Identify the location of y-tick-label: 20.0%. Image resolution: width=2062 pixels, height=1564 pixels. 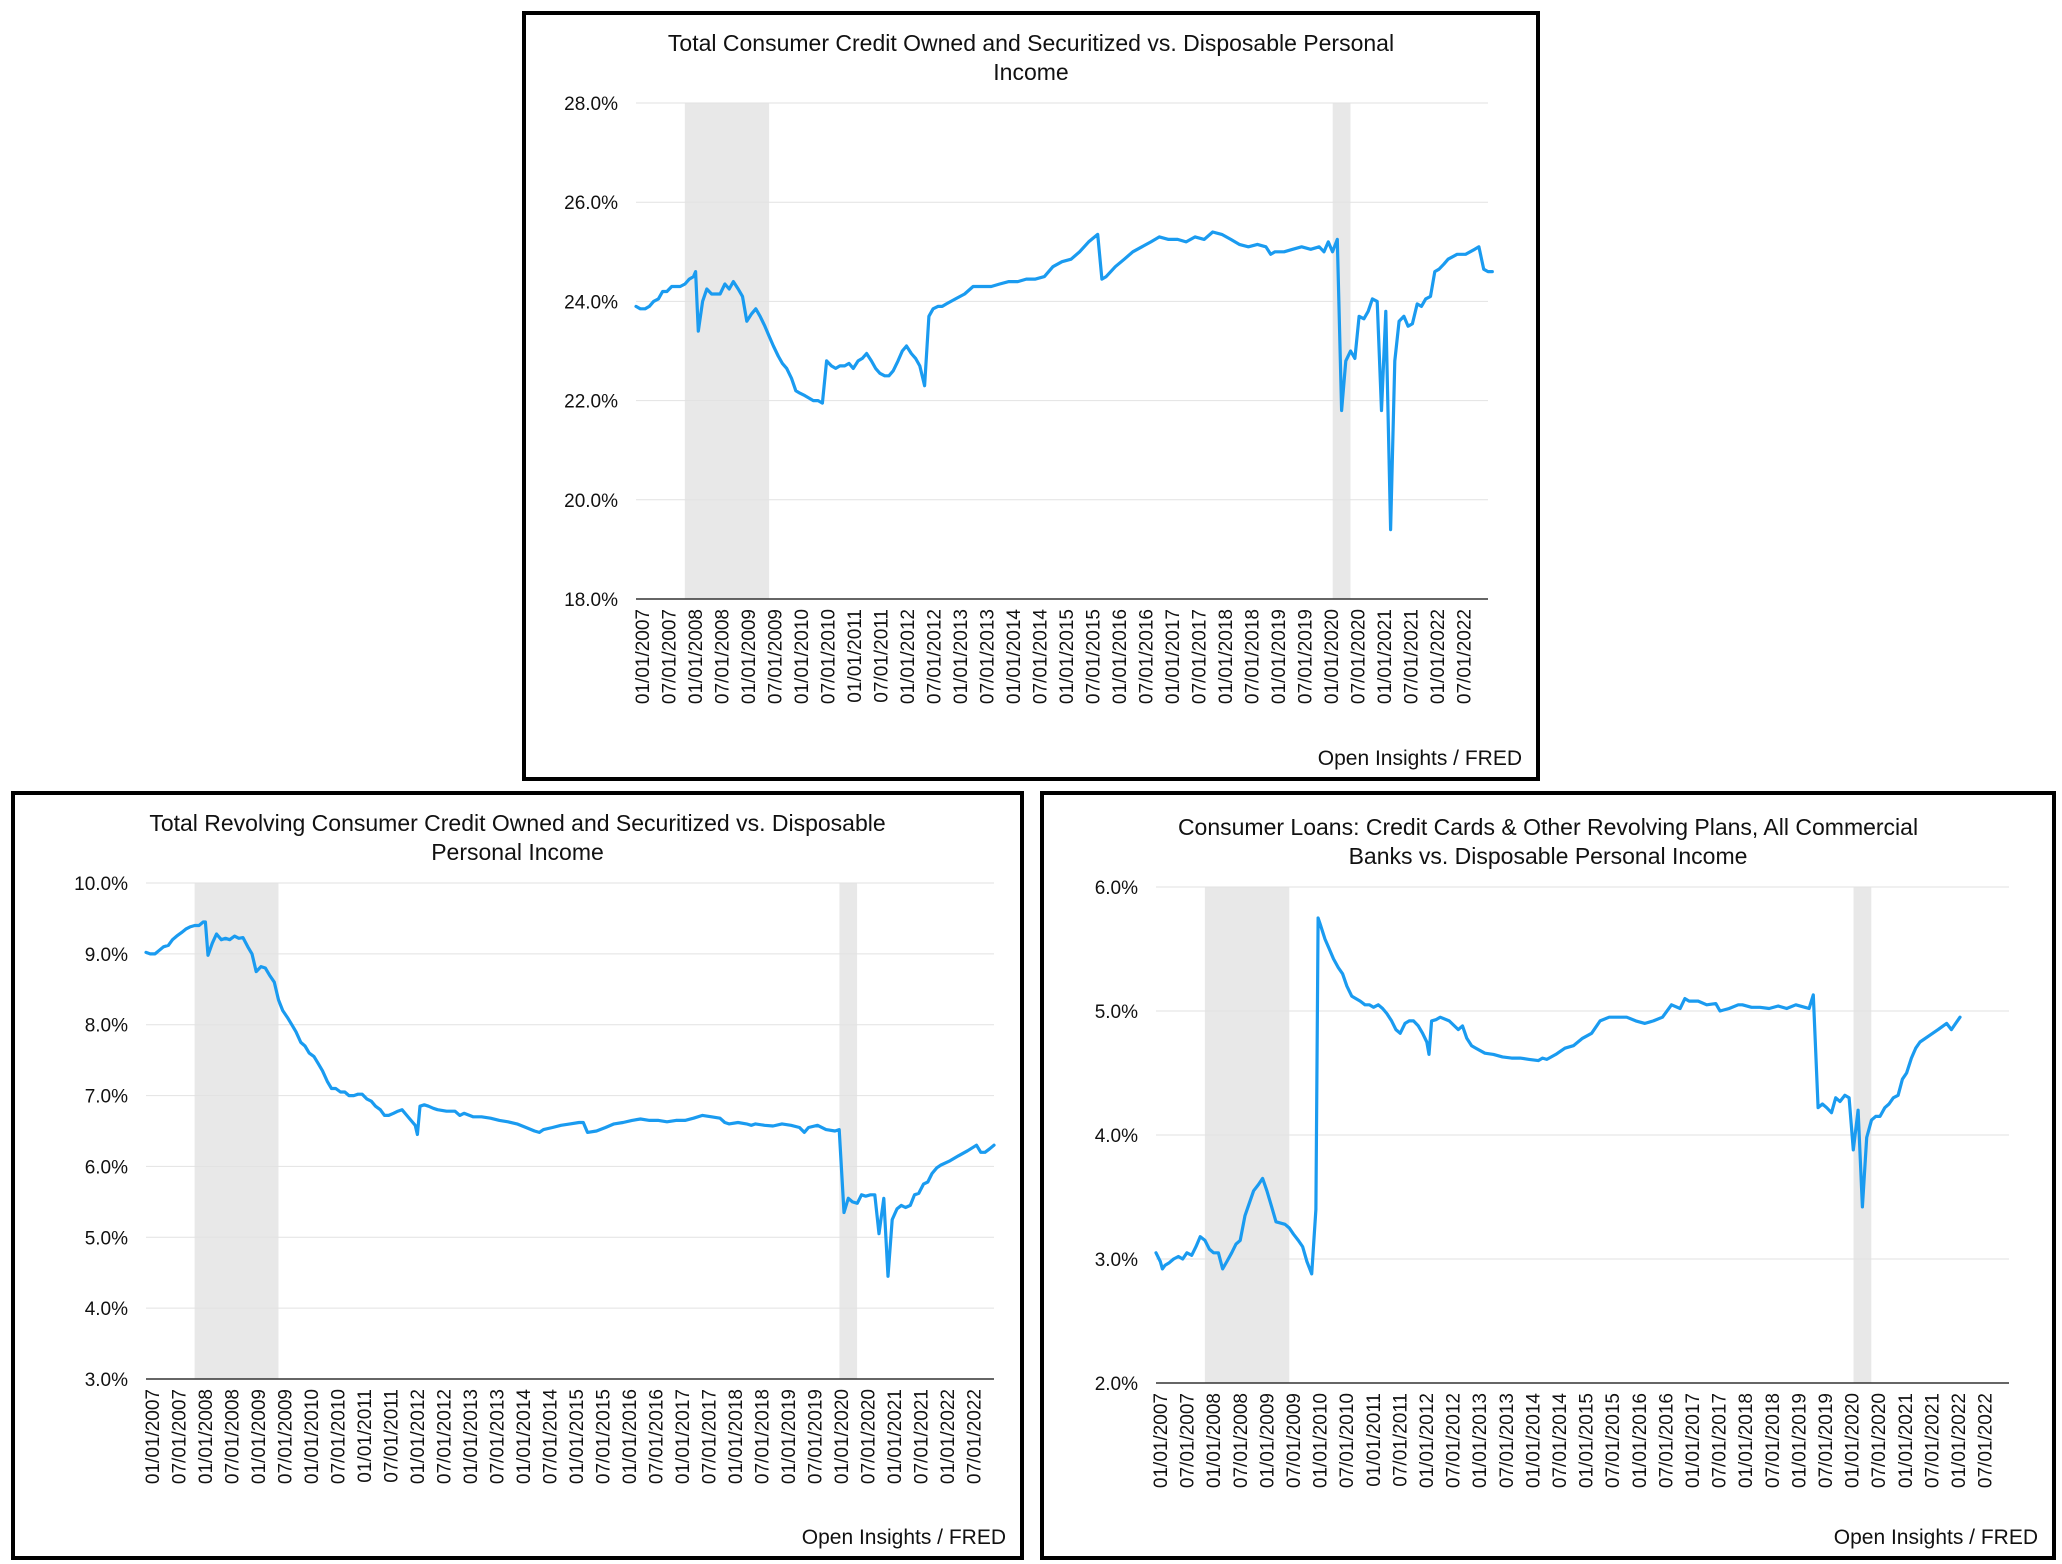
(591, 501).